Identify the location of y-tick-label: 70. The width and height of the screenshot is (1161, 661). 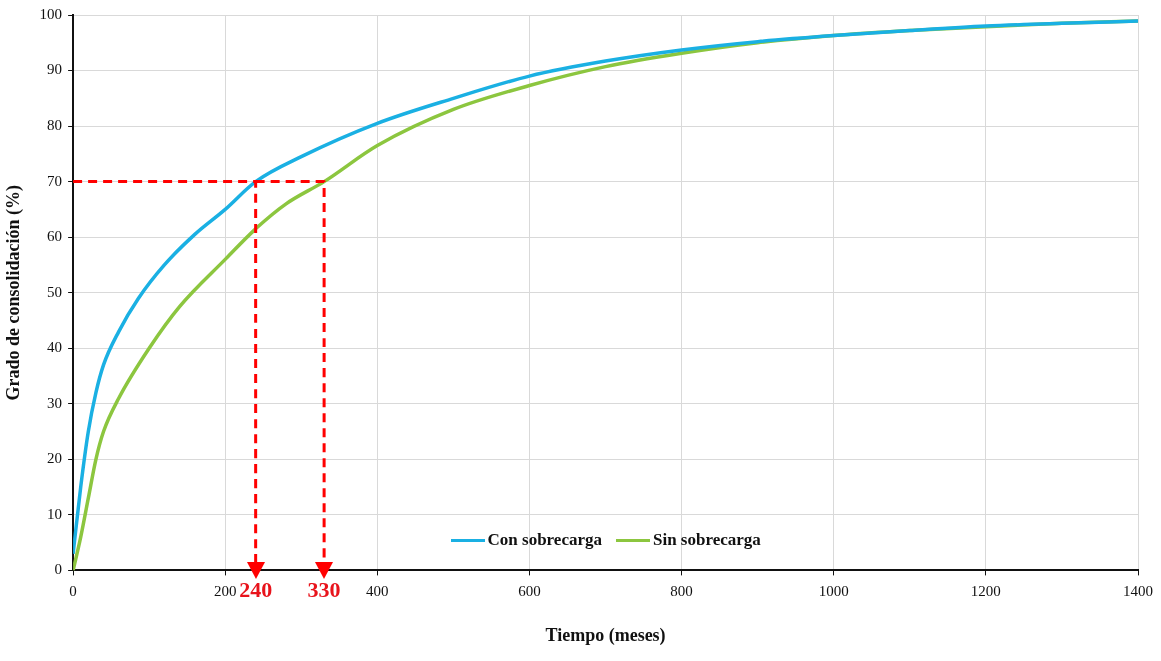
(55, 180).